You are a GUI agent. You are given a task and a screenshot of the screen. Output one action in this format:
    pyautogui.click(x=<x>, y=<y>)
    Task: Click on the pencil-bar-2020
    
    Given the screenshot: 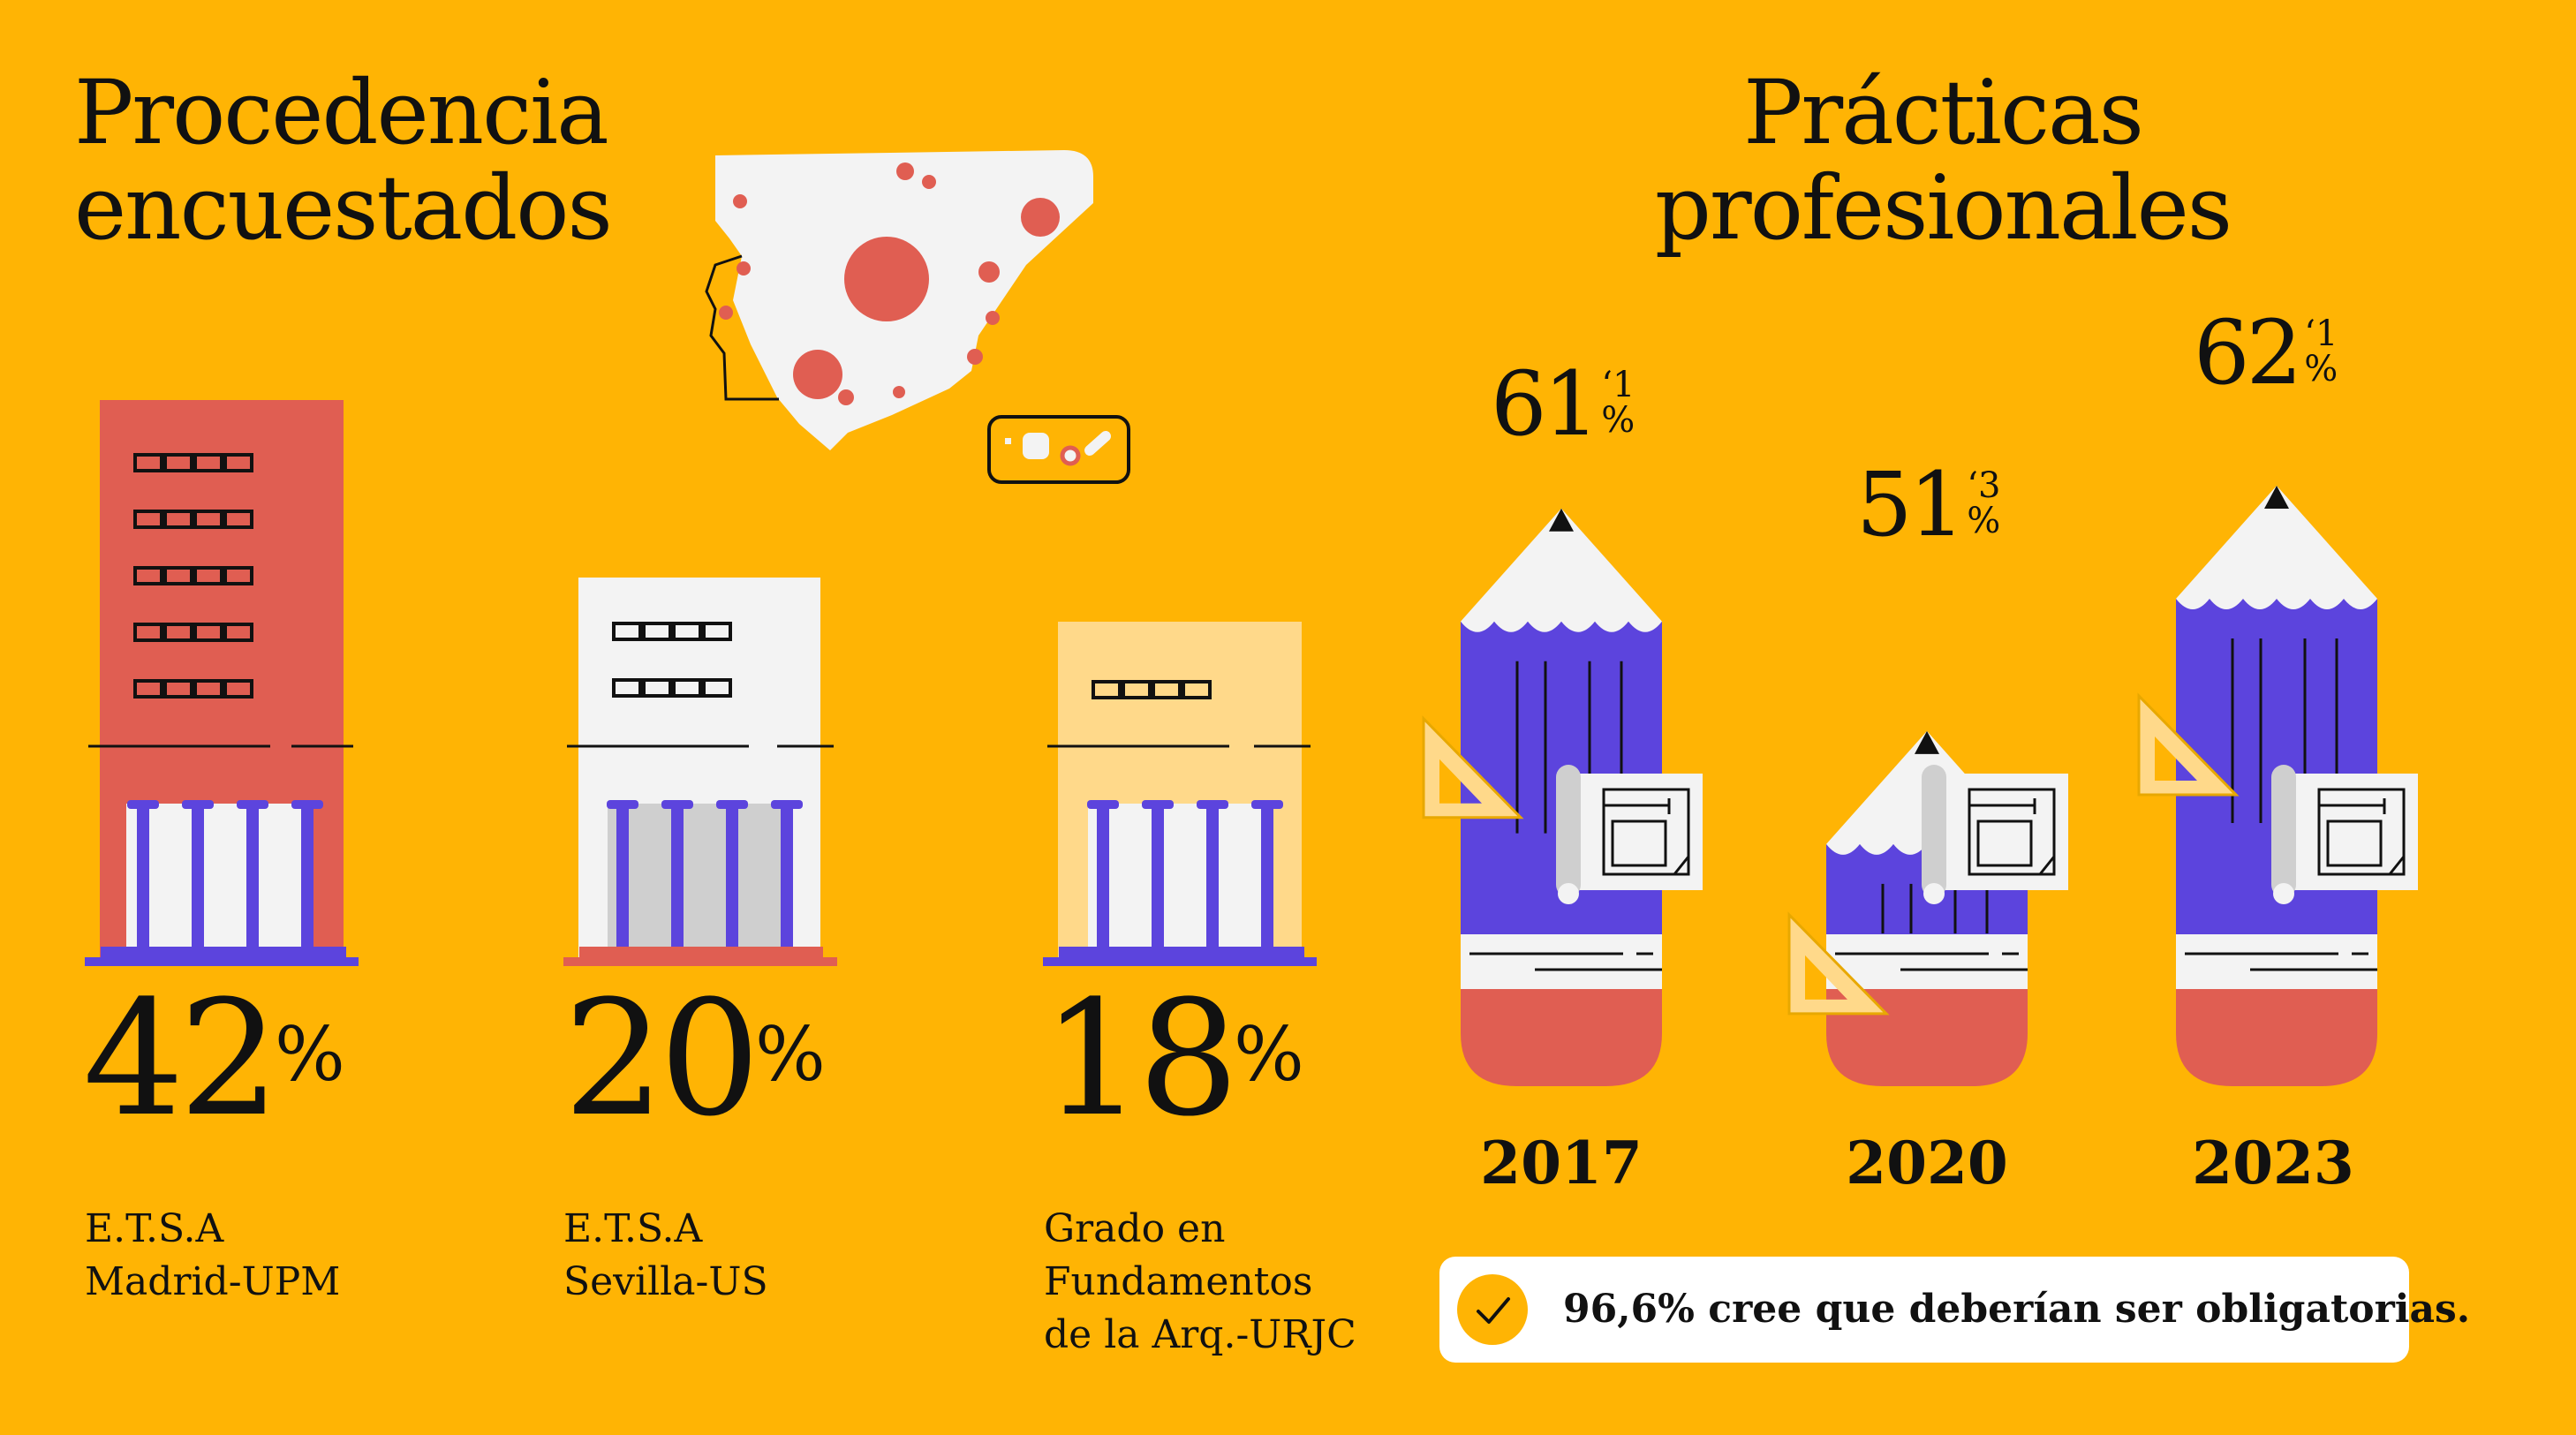 What is the action you would take?
    pyautogui.click(x=1927, y=908)
    